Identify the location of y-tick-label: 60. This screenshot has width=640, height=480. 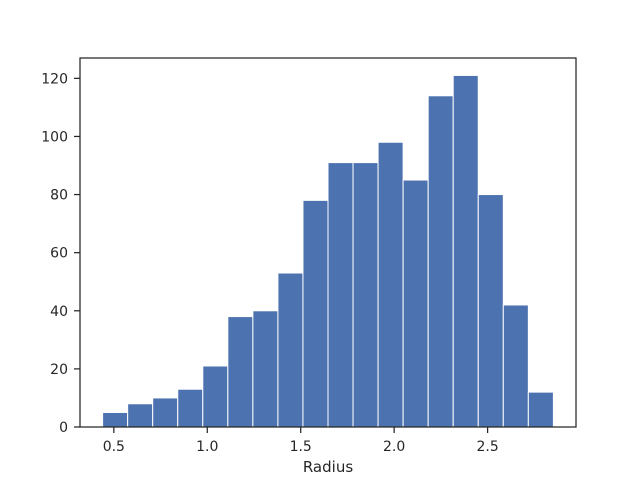
(59, 254).